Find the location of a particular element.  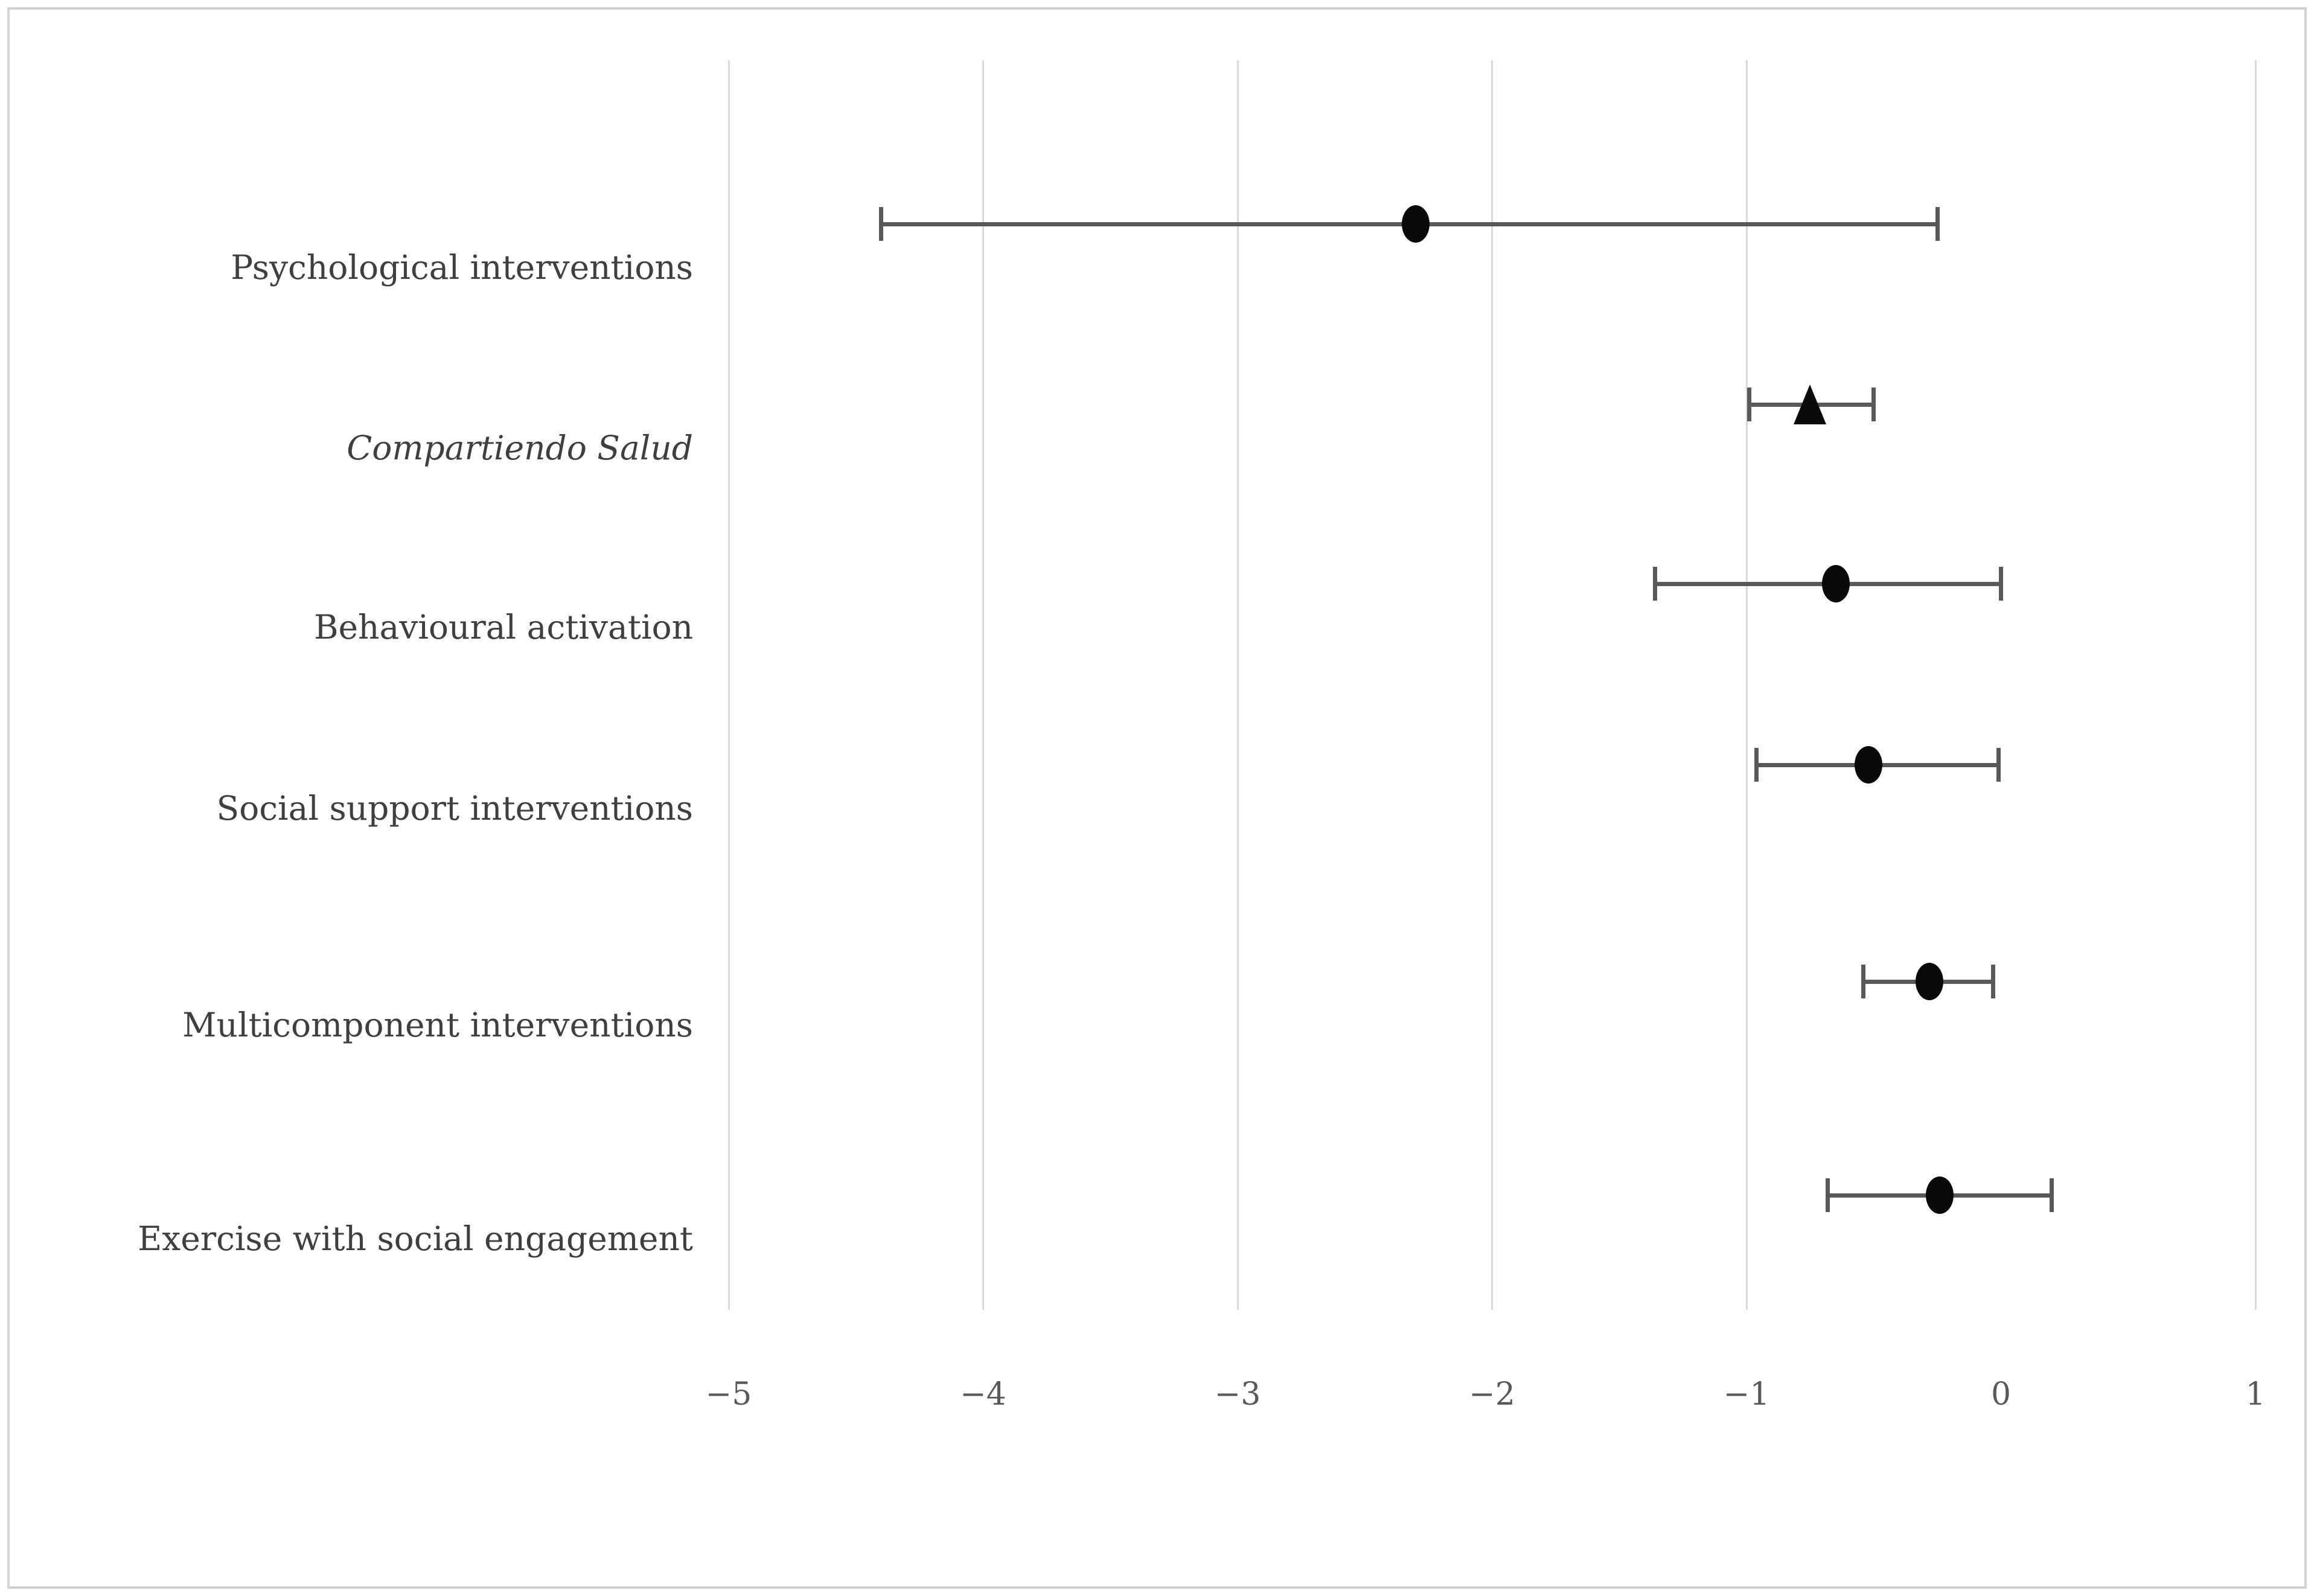

x-tick-label: 1 is located at coordinates (2255, 1394).